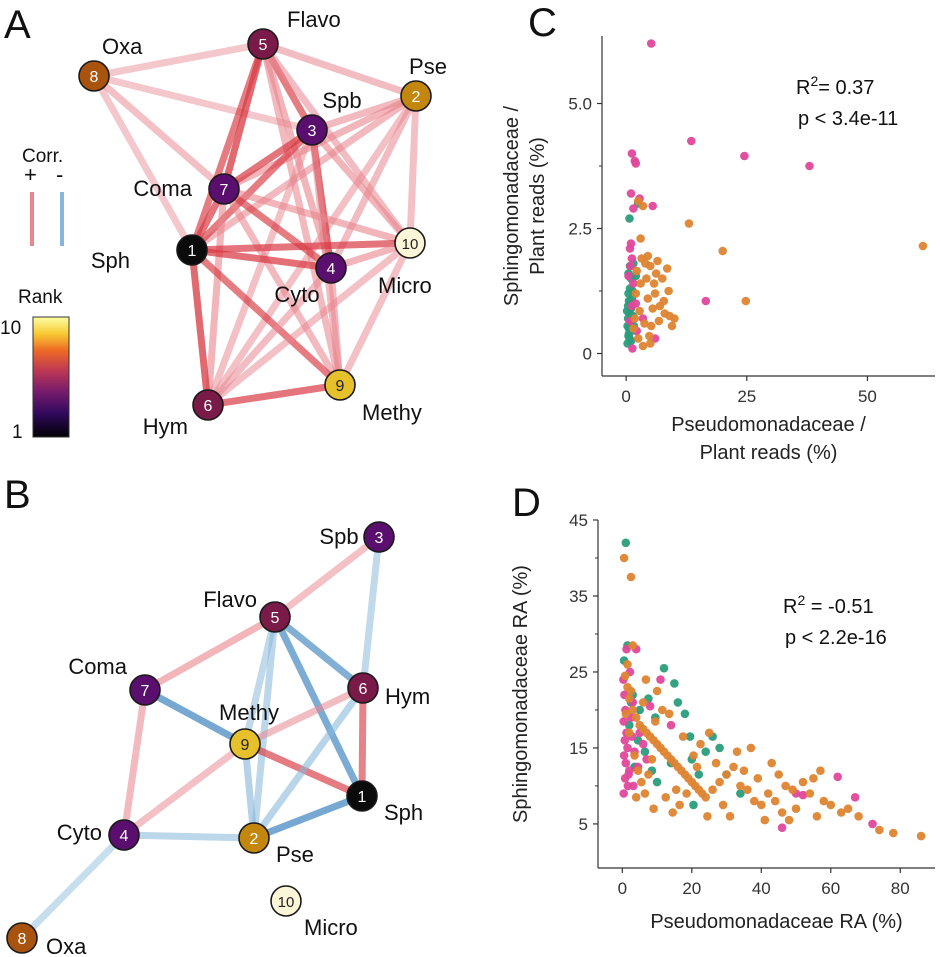 The height and width of the screenshot is (957, 942). I want to click on legend: Corr. + - Rank 10 1, so click(35, 294).